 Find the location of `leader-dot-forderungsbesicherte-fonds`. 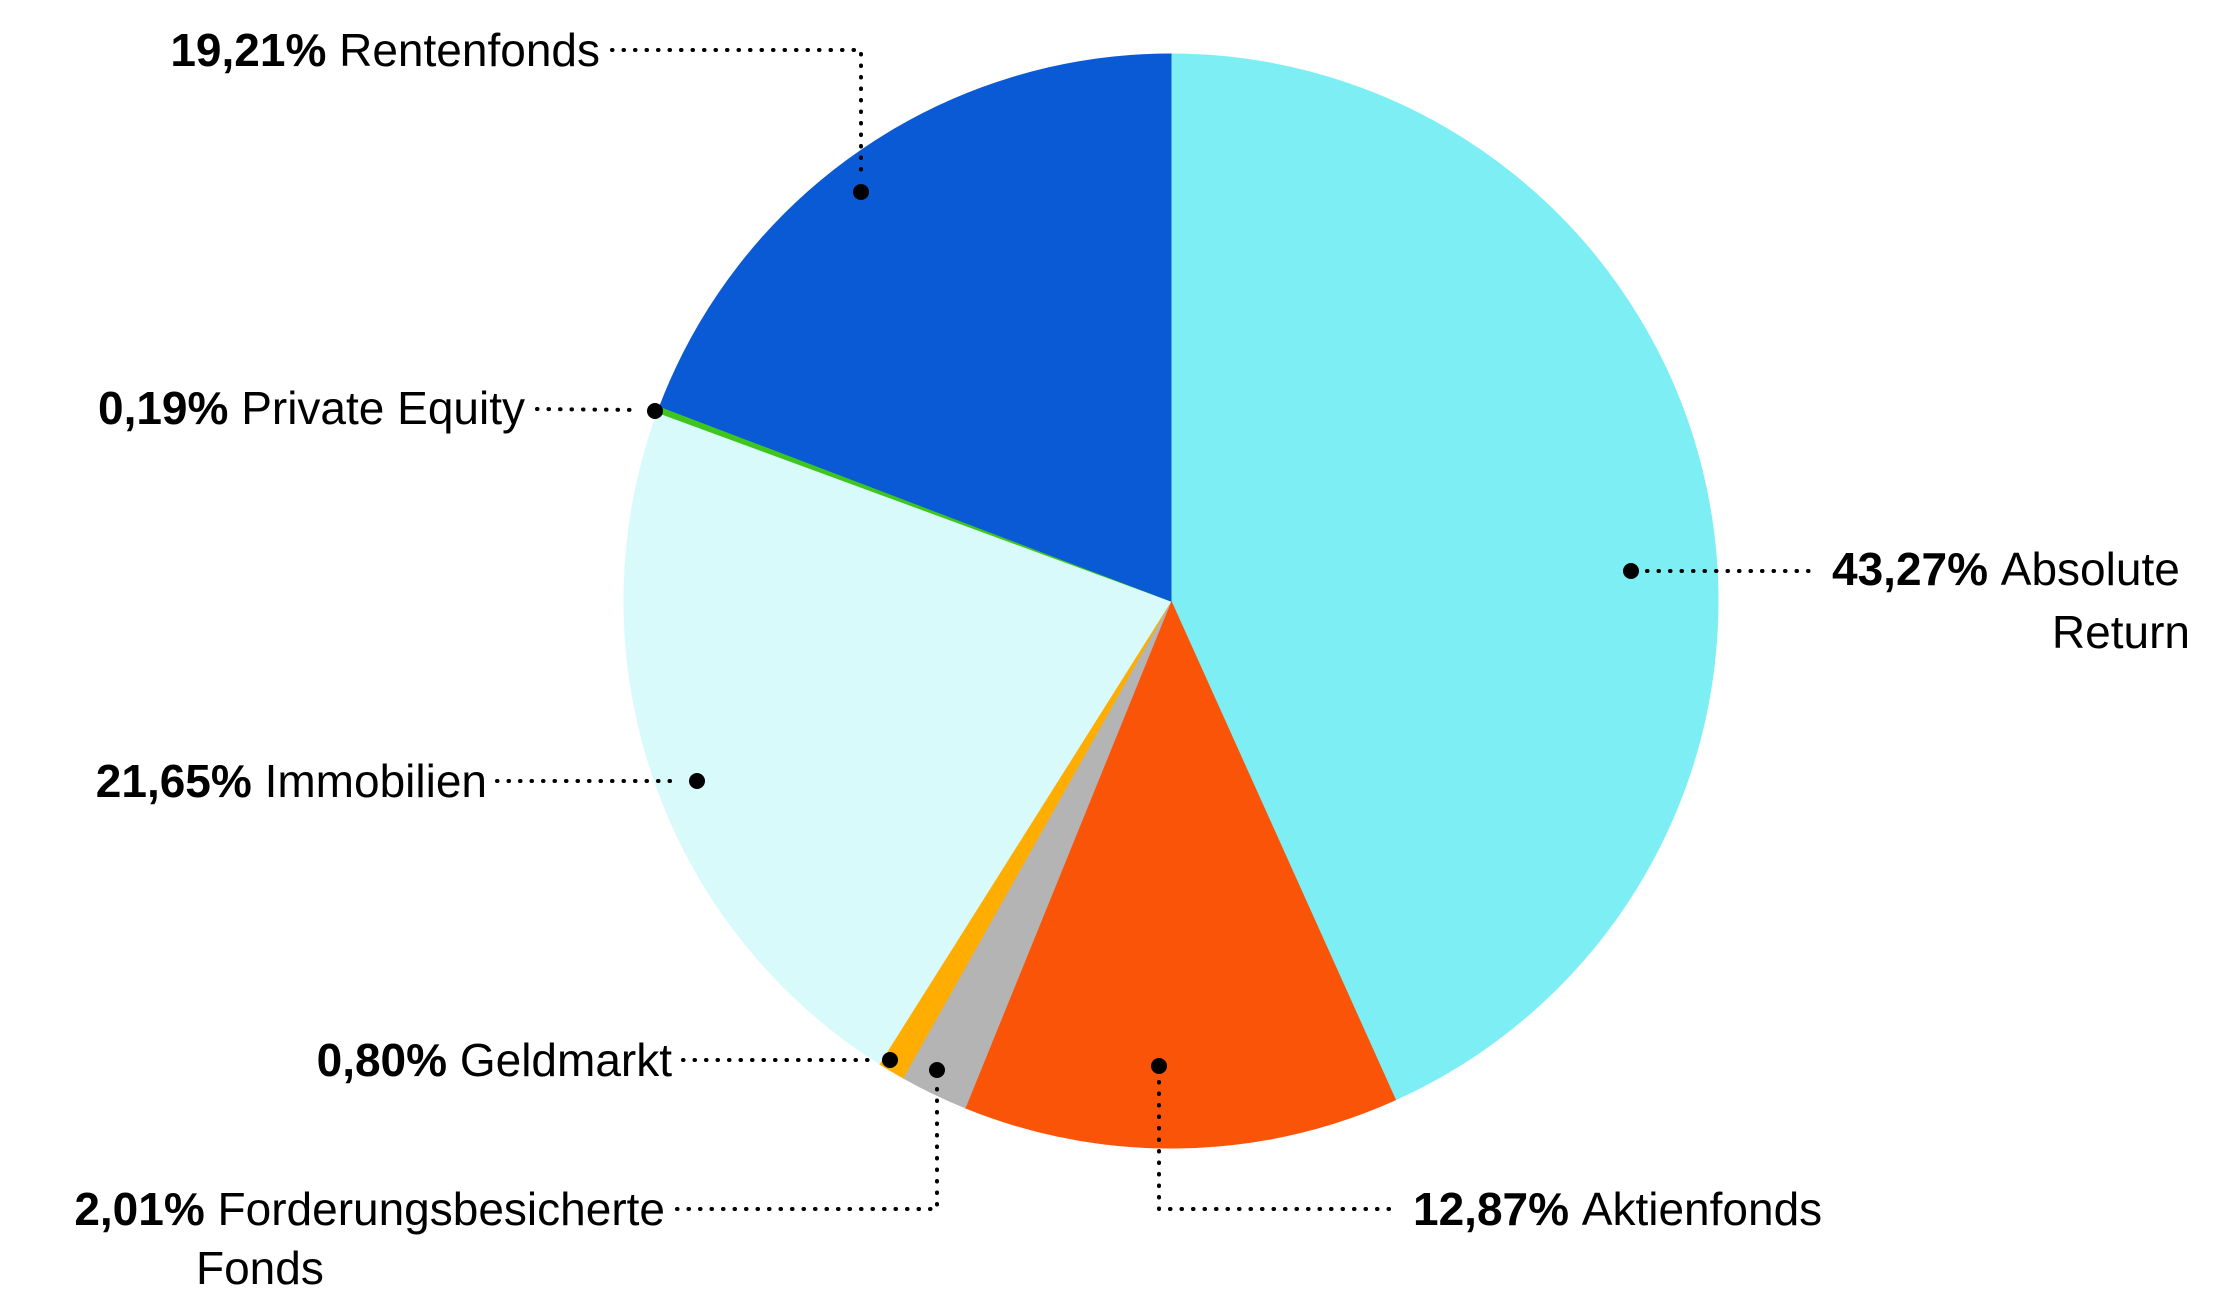

leader-dot-forderungsbesicherte-fonds is located at coordinates (937, 1070).